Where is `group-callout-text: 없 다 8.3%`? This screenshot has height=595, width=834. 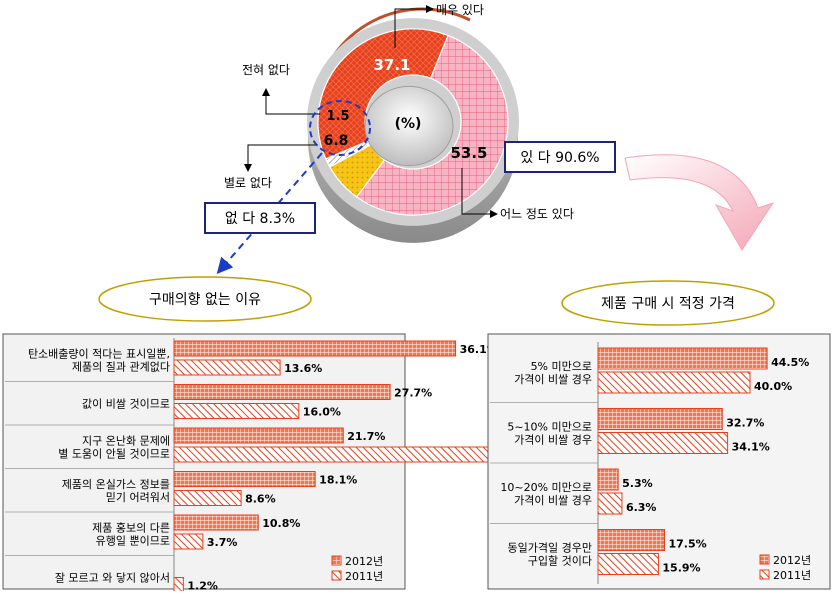
group-callout-text: 없 다 8.3% is located at coordinates (260, 219).